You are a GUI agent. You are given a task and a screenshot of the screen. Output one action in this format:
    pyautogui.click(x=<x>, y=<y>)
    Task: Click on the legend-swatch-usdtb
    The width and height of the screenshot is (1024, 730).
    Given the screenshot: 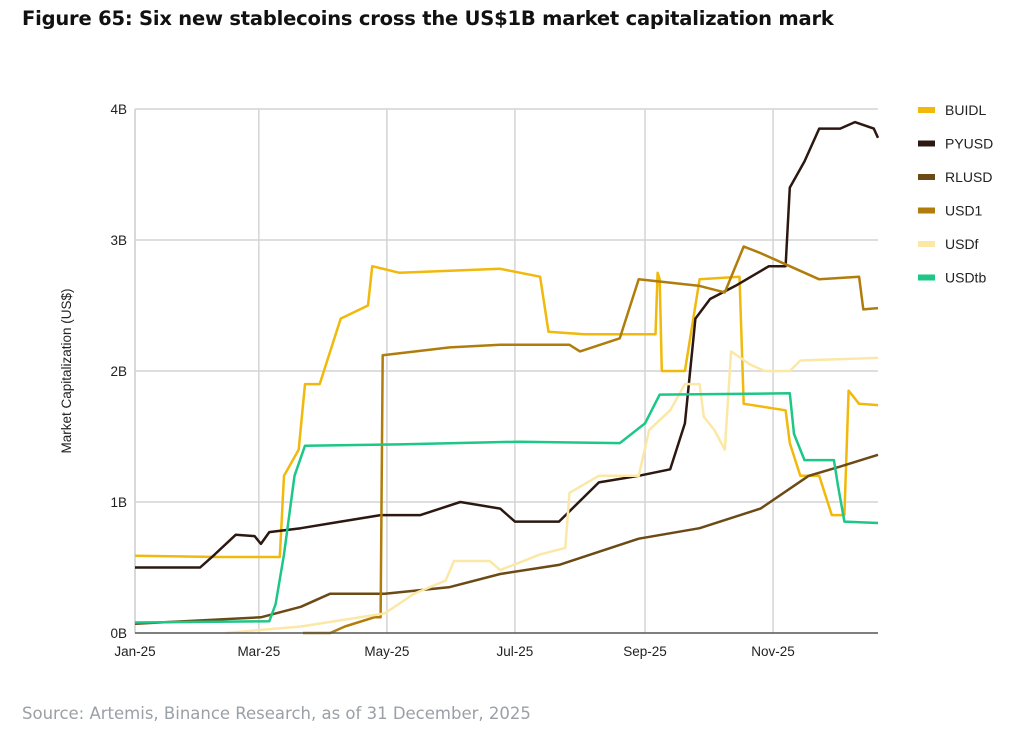 What is the action you would take?
    pyautogui.click(x=926, y=277)
    